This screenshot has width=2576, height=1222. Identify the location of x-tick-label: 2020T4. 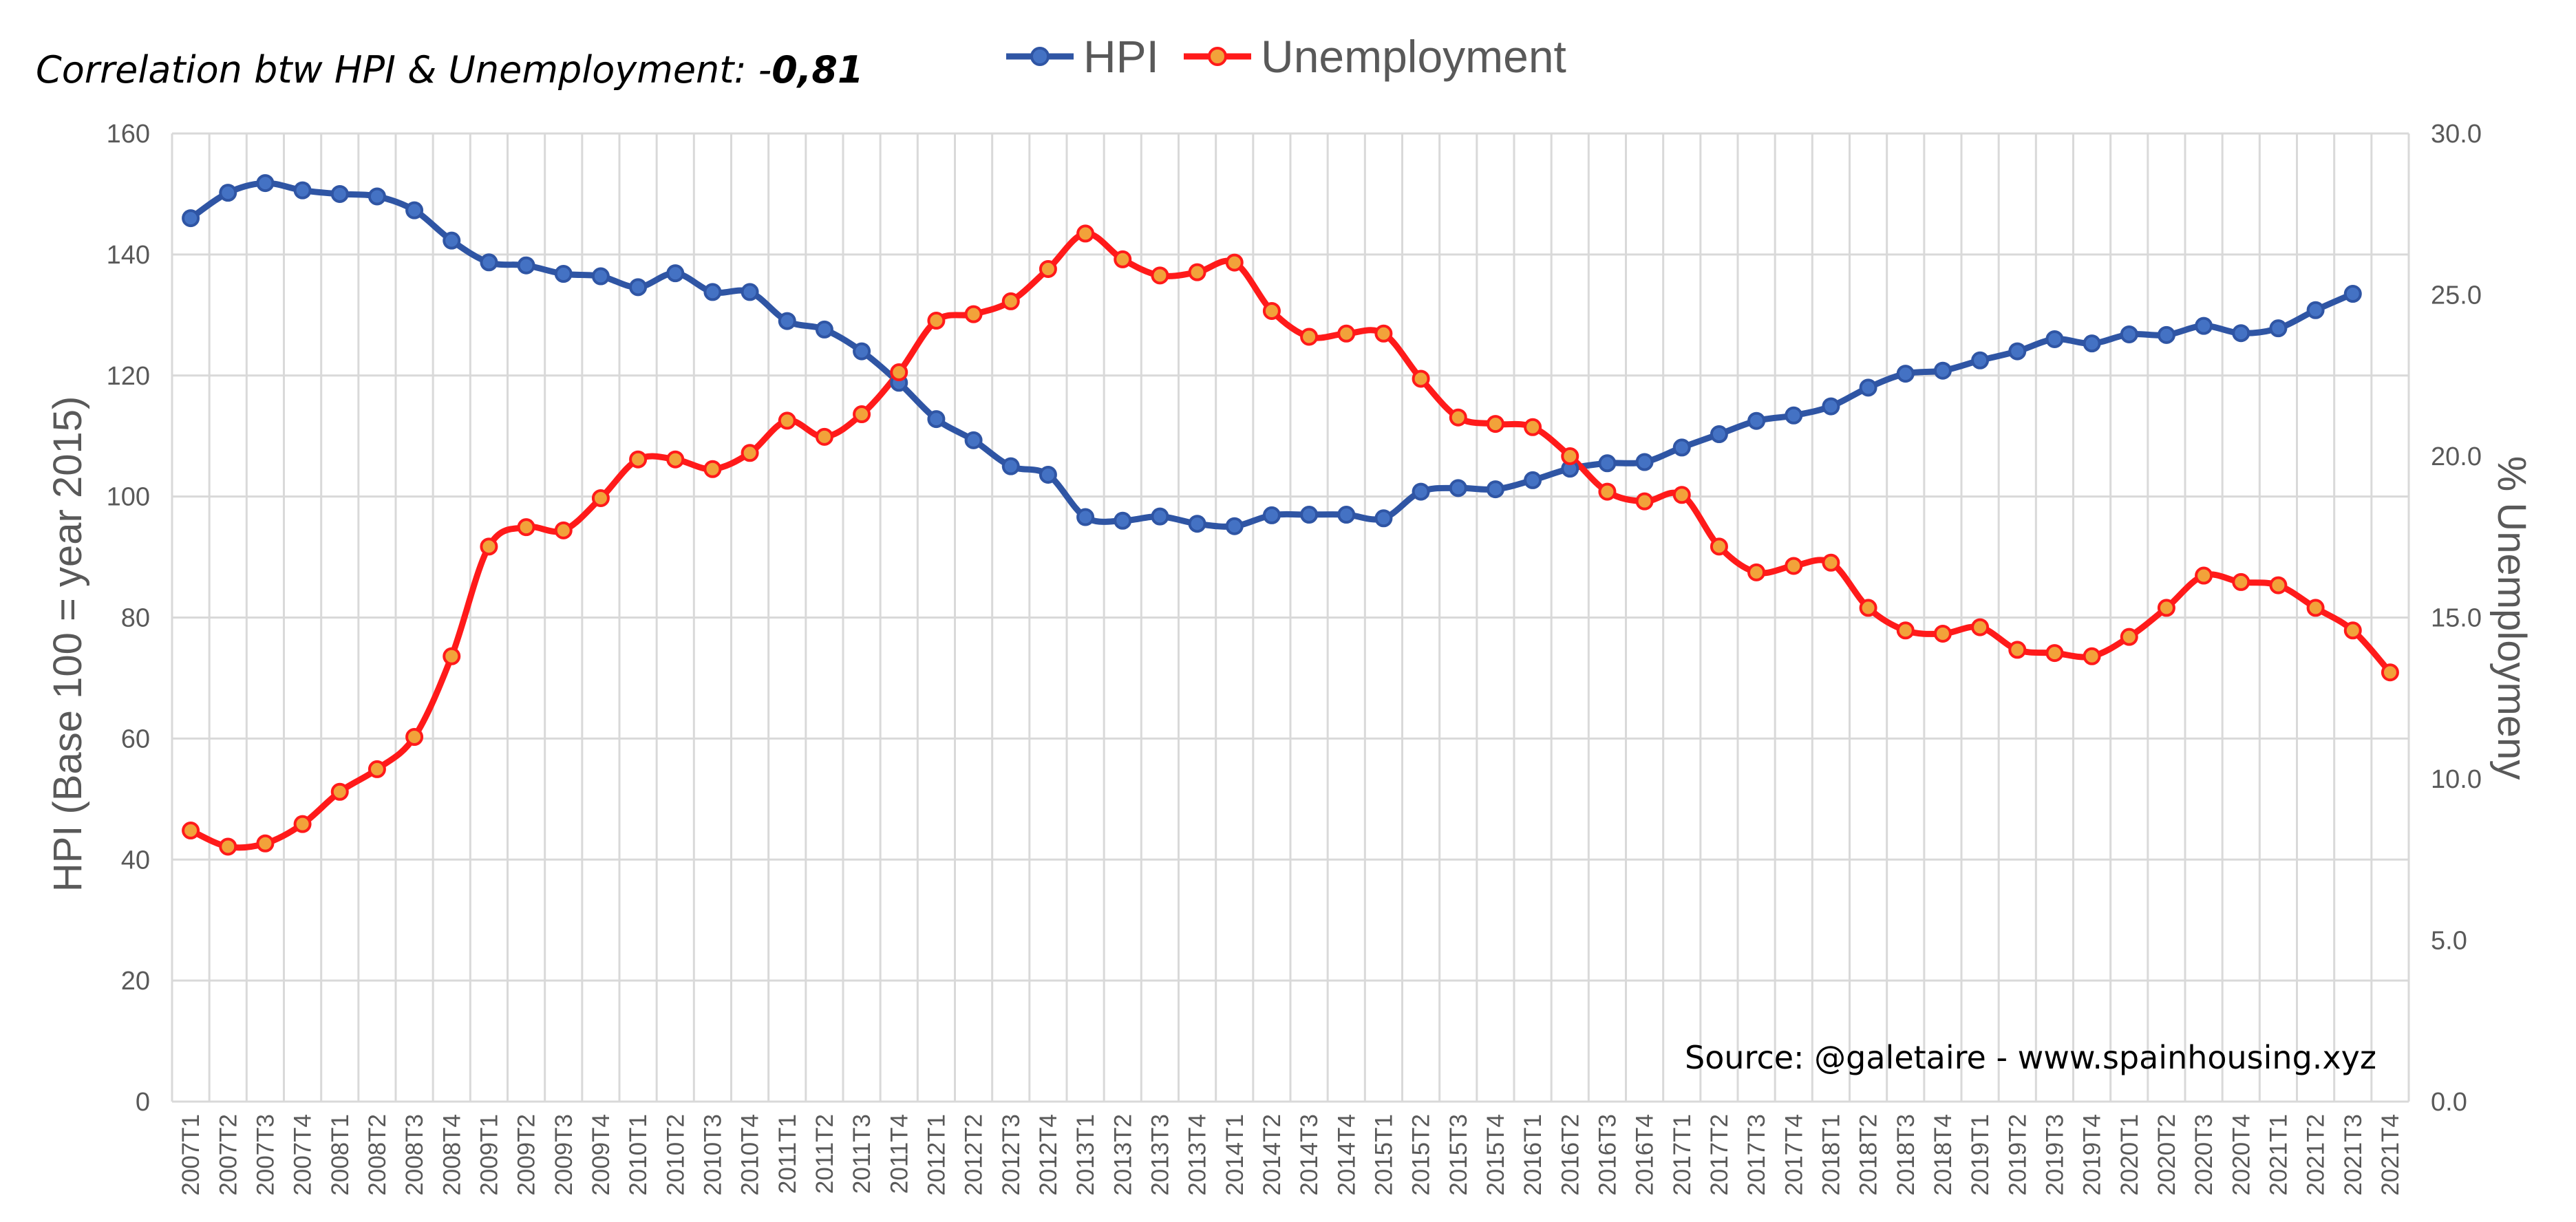
(2241, 1155).